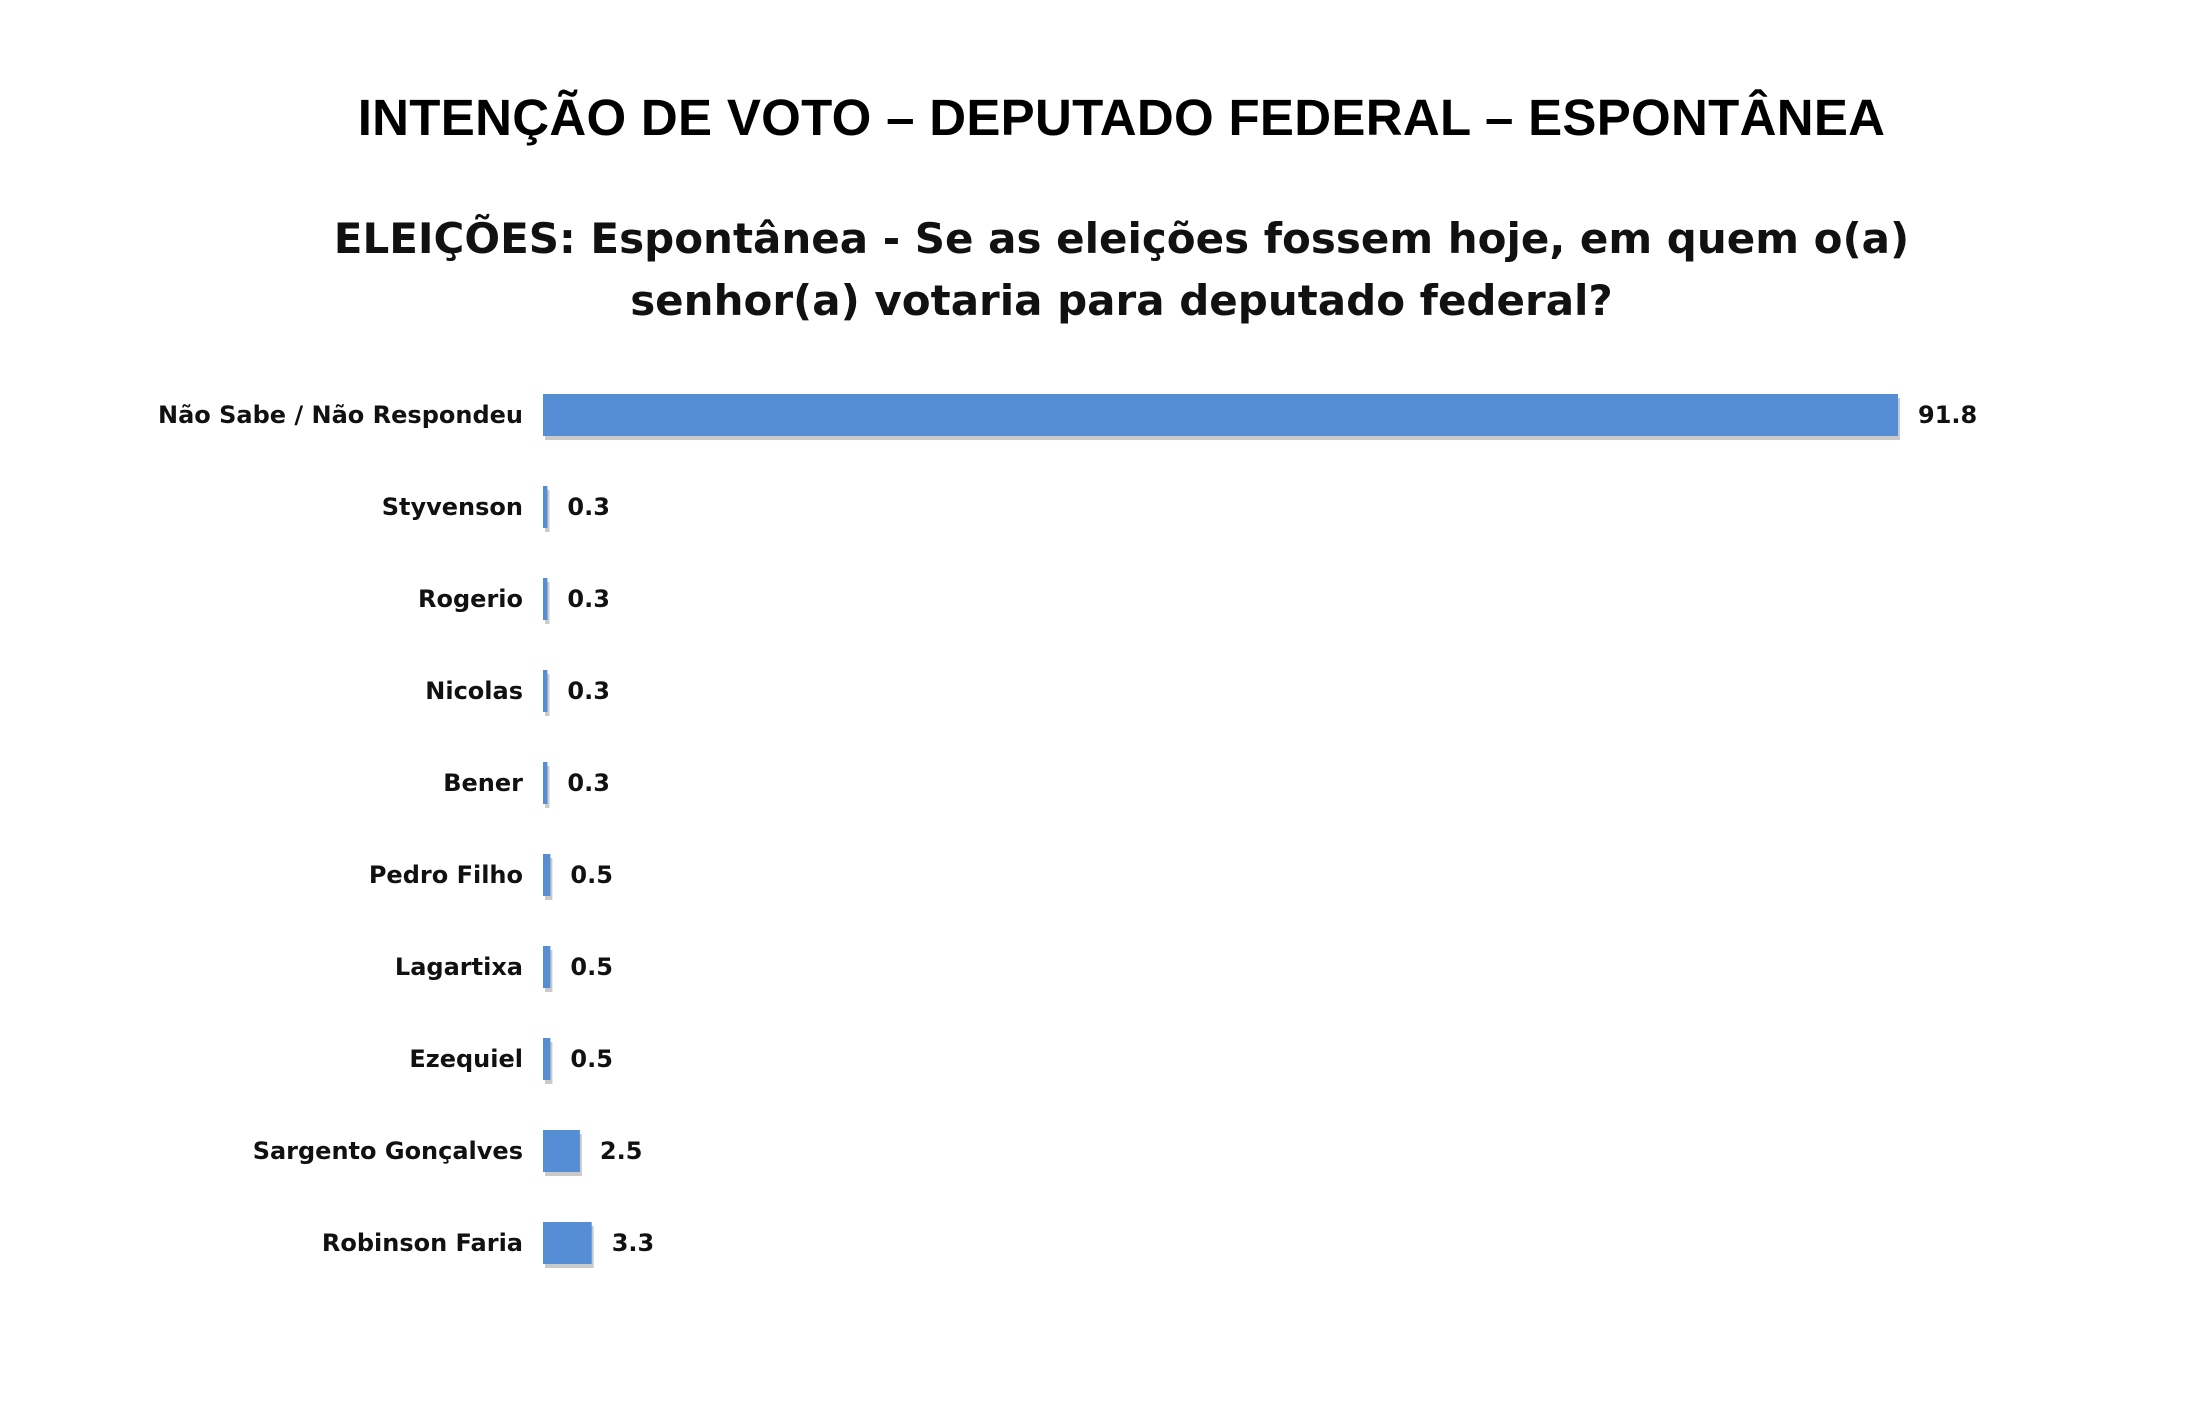 This screenshot has width=2192, height=1416. What do you see at coordinates (452, 507) in the screenshot?
I see `category-label: Styvenson` at bounding box center [452, 507].